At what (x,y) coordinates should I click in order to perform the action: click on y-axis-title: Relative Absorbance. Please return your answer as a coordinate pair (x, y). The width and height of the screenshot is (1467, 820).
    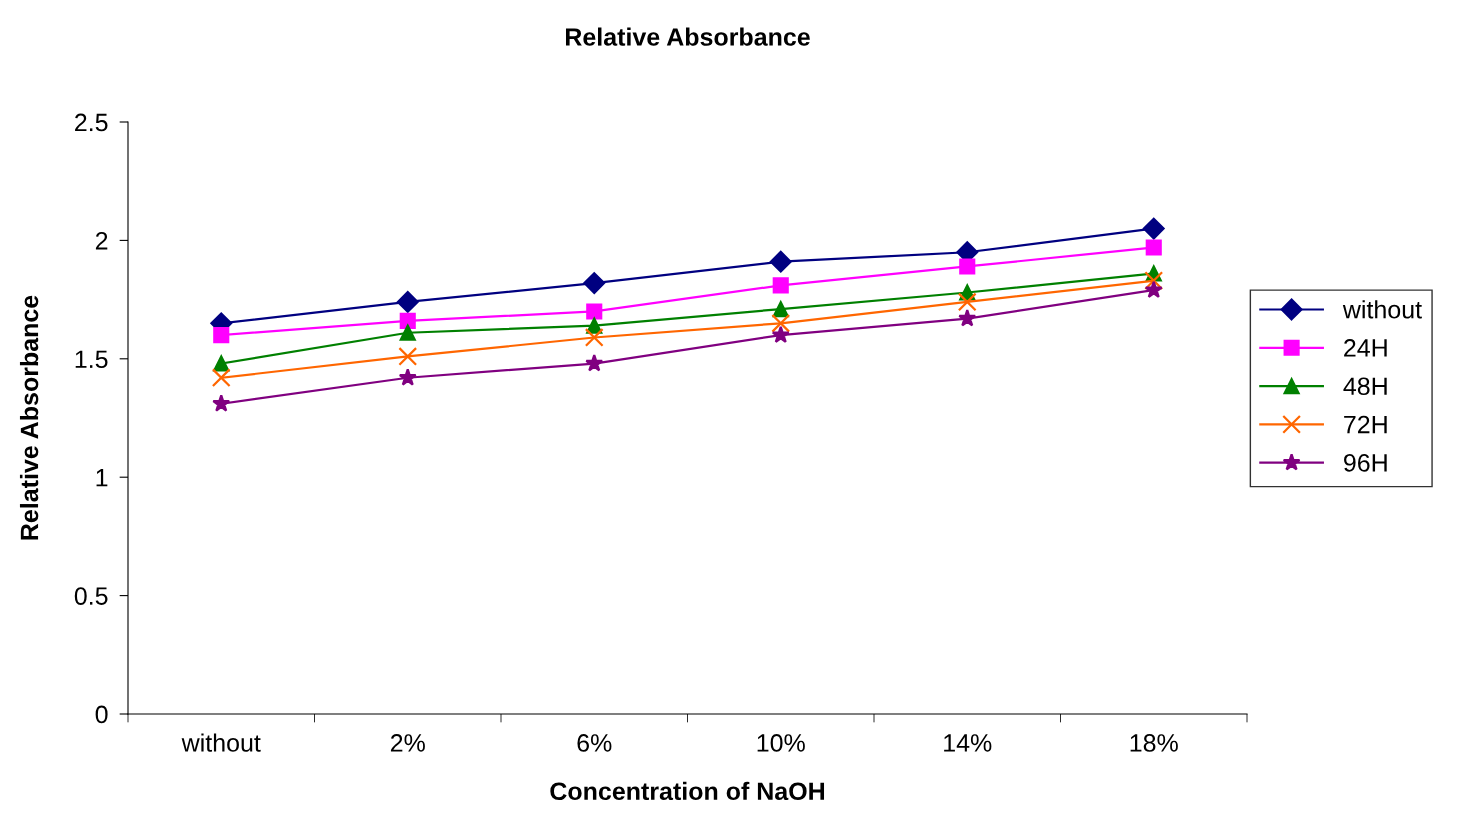
    Looking at the image, I should click on (29, 417).